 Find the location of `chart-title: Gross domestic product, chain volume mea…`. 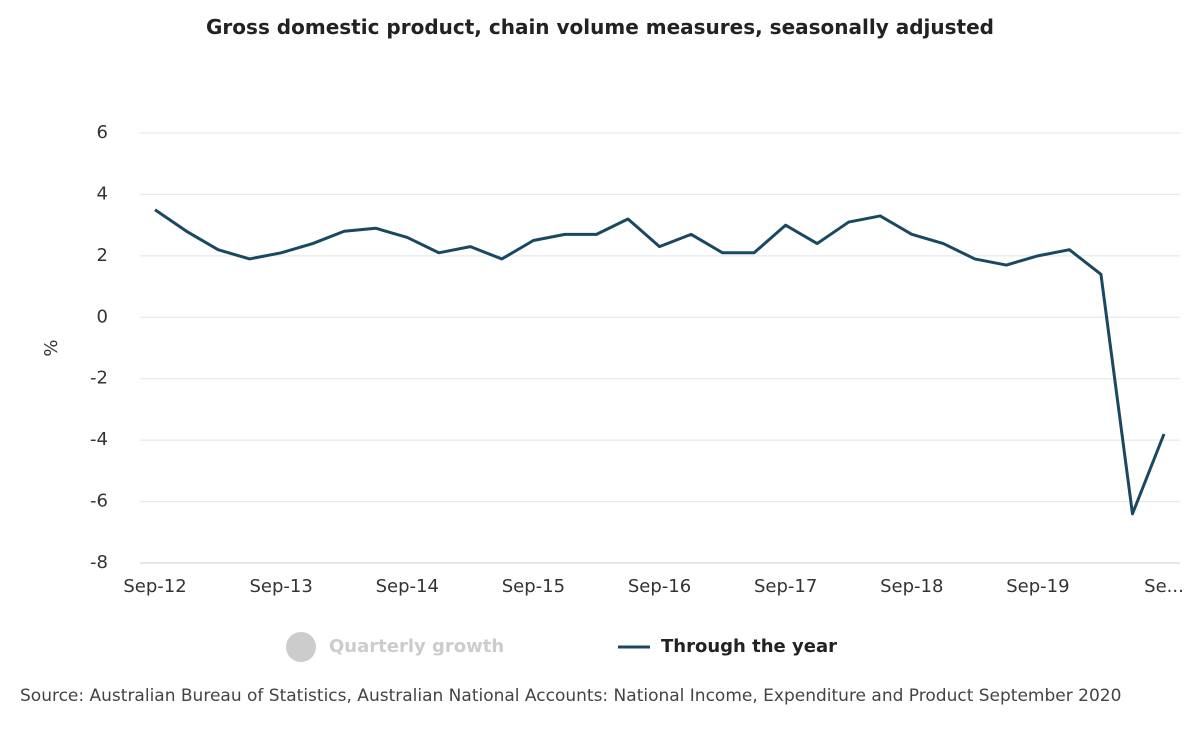

chart-title: Gross domestic product, chain volume mea… is located at coordinates (600, 27).